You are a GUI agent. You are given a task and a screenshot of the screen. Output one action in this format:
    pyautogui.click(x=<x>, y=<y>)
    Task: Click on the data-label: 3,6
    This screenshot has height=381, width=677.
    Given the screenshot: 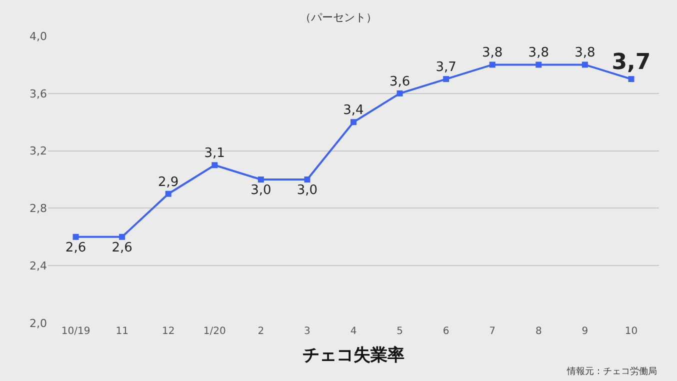 What is the action you would take?
    pyautogui.click(x=399, y=82)
    